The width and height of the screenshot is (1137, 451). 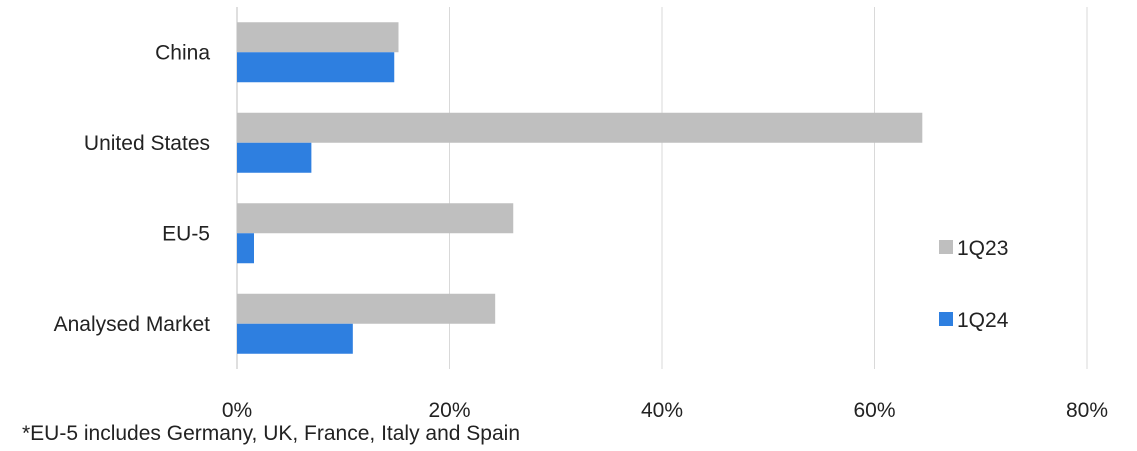 I want to click on x-tick-label: 40%, so click(x=662, y=410).